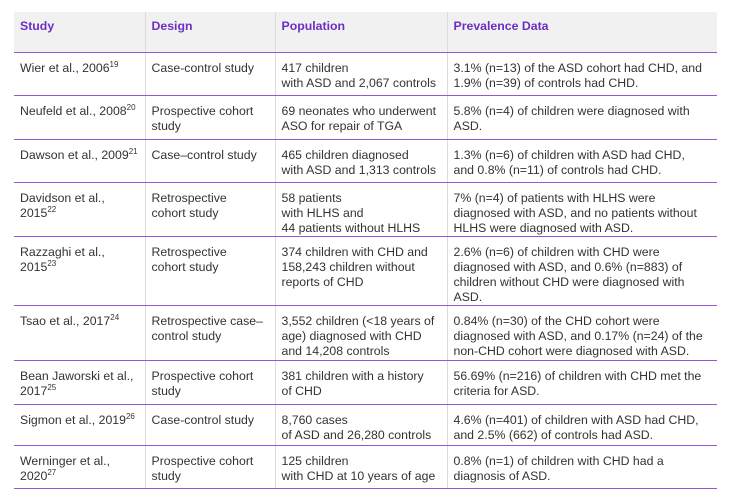 The height and width of the screenshot is (489, 733). I want to click on population-line: 374 children with CHD and, so click(354, 252).